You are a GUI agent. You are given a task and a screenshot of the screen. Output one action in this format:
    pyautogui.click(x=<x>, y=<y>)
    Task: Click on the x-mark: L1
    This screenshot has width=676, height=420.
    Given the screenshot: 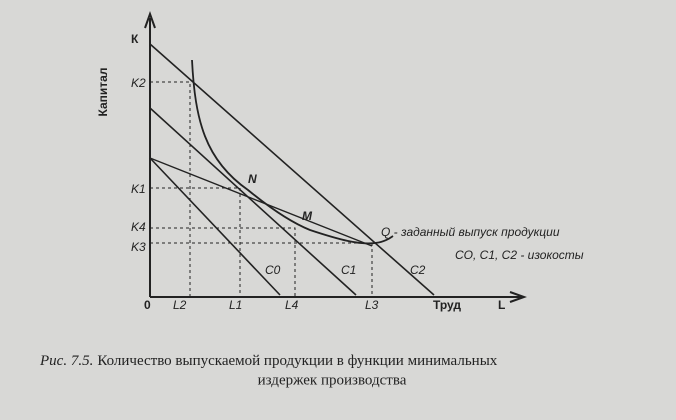 What is the action you would take?
    pyautogui.click(x=235, y=305)
    